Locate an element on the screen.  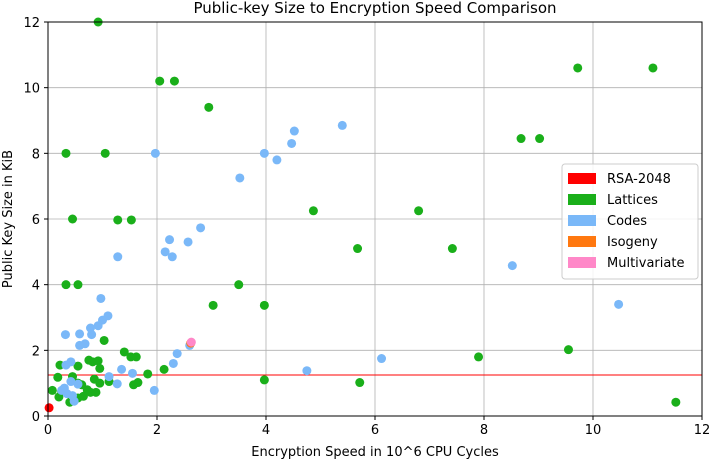
legend-label: RSA-2048 is located at coordinates (639, 179).